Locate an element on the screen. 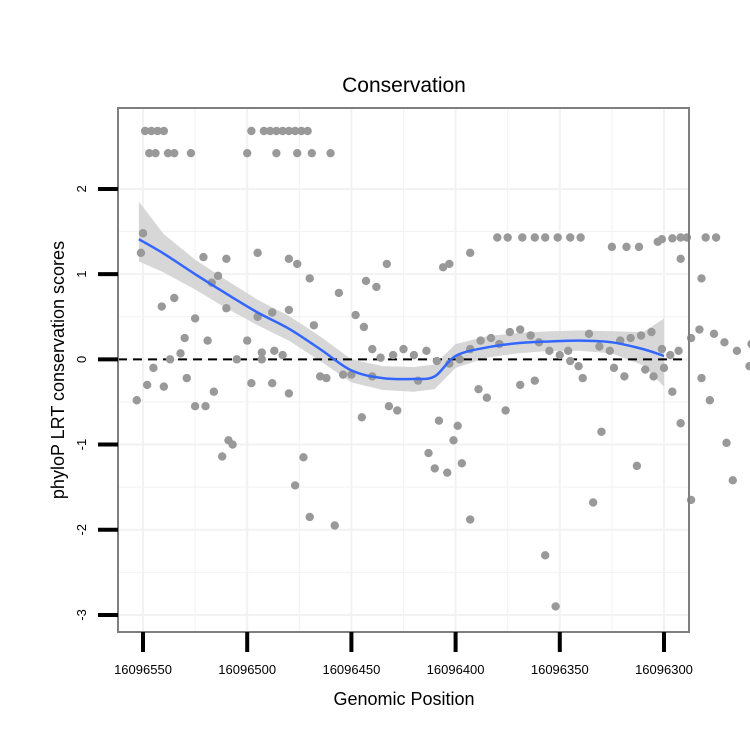  y-axis: 2 1 0 -1 -2 -3 is located at coordinates (96, 403).